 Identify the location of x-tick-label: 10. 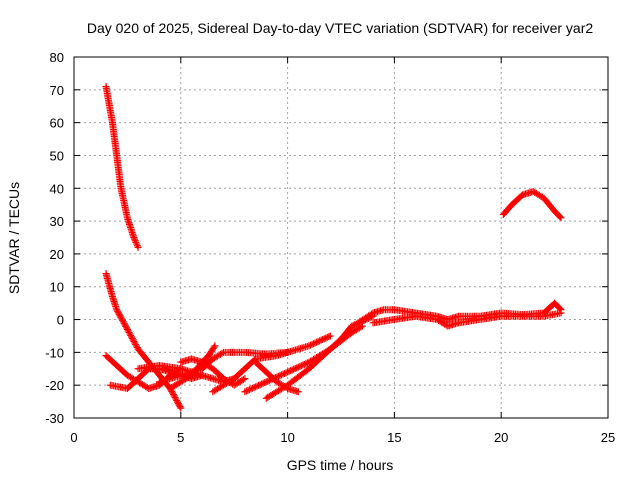
(287, 437).